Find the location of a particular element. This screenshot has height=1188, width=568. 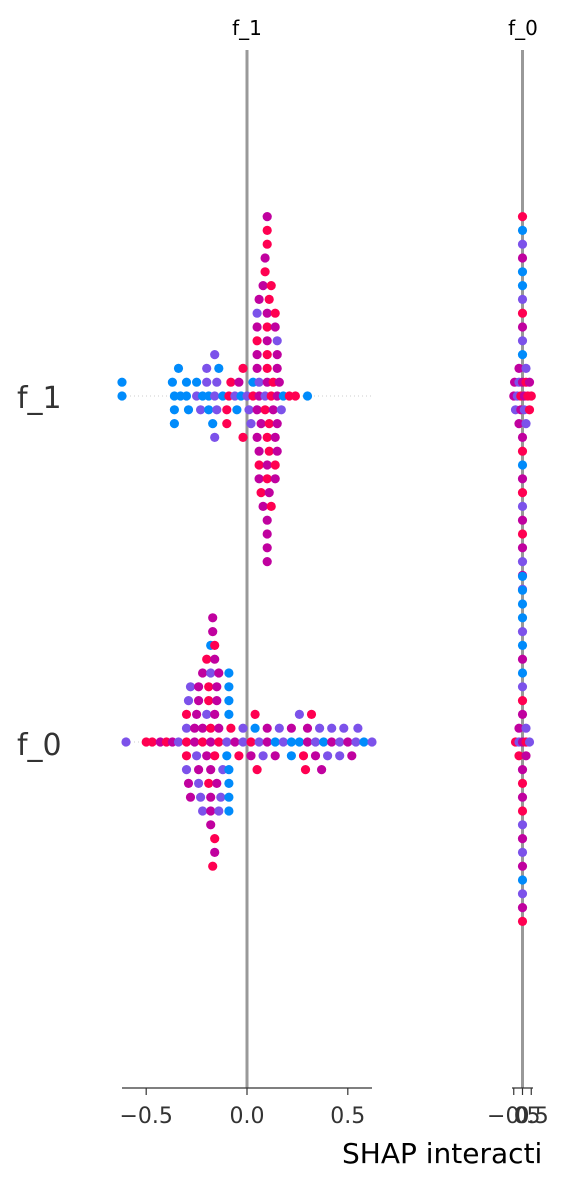

y-label-f0: f_0 is located at coordinates (39, 745).